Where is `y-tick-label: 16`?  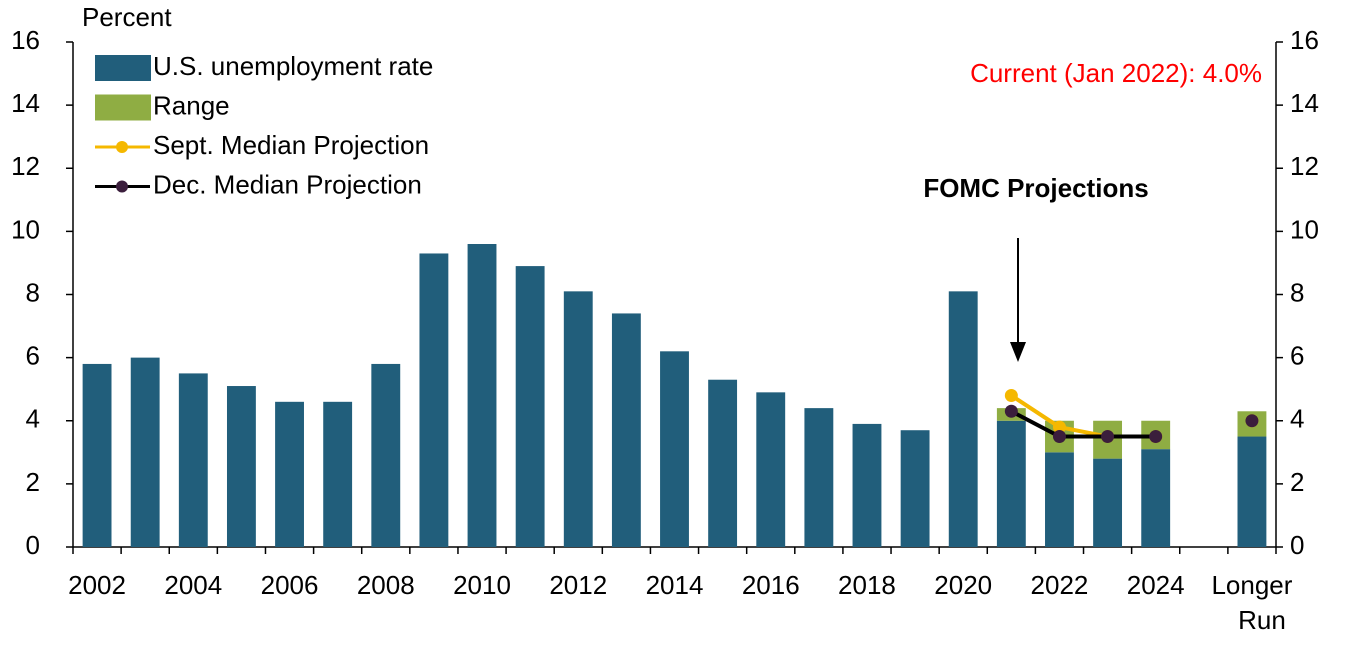 y-tick-label: 16 is located at coordinates (25, 40).